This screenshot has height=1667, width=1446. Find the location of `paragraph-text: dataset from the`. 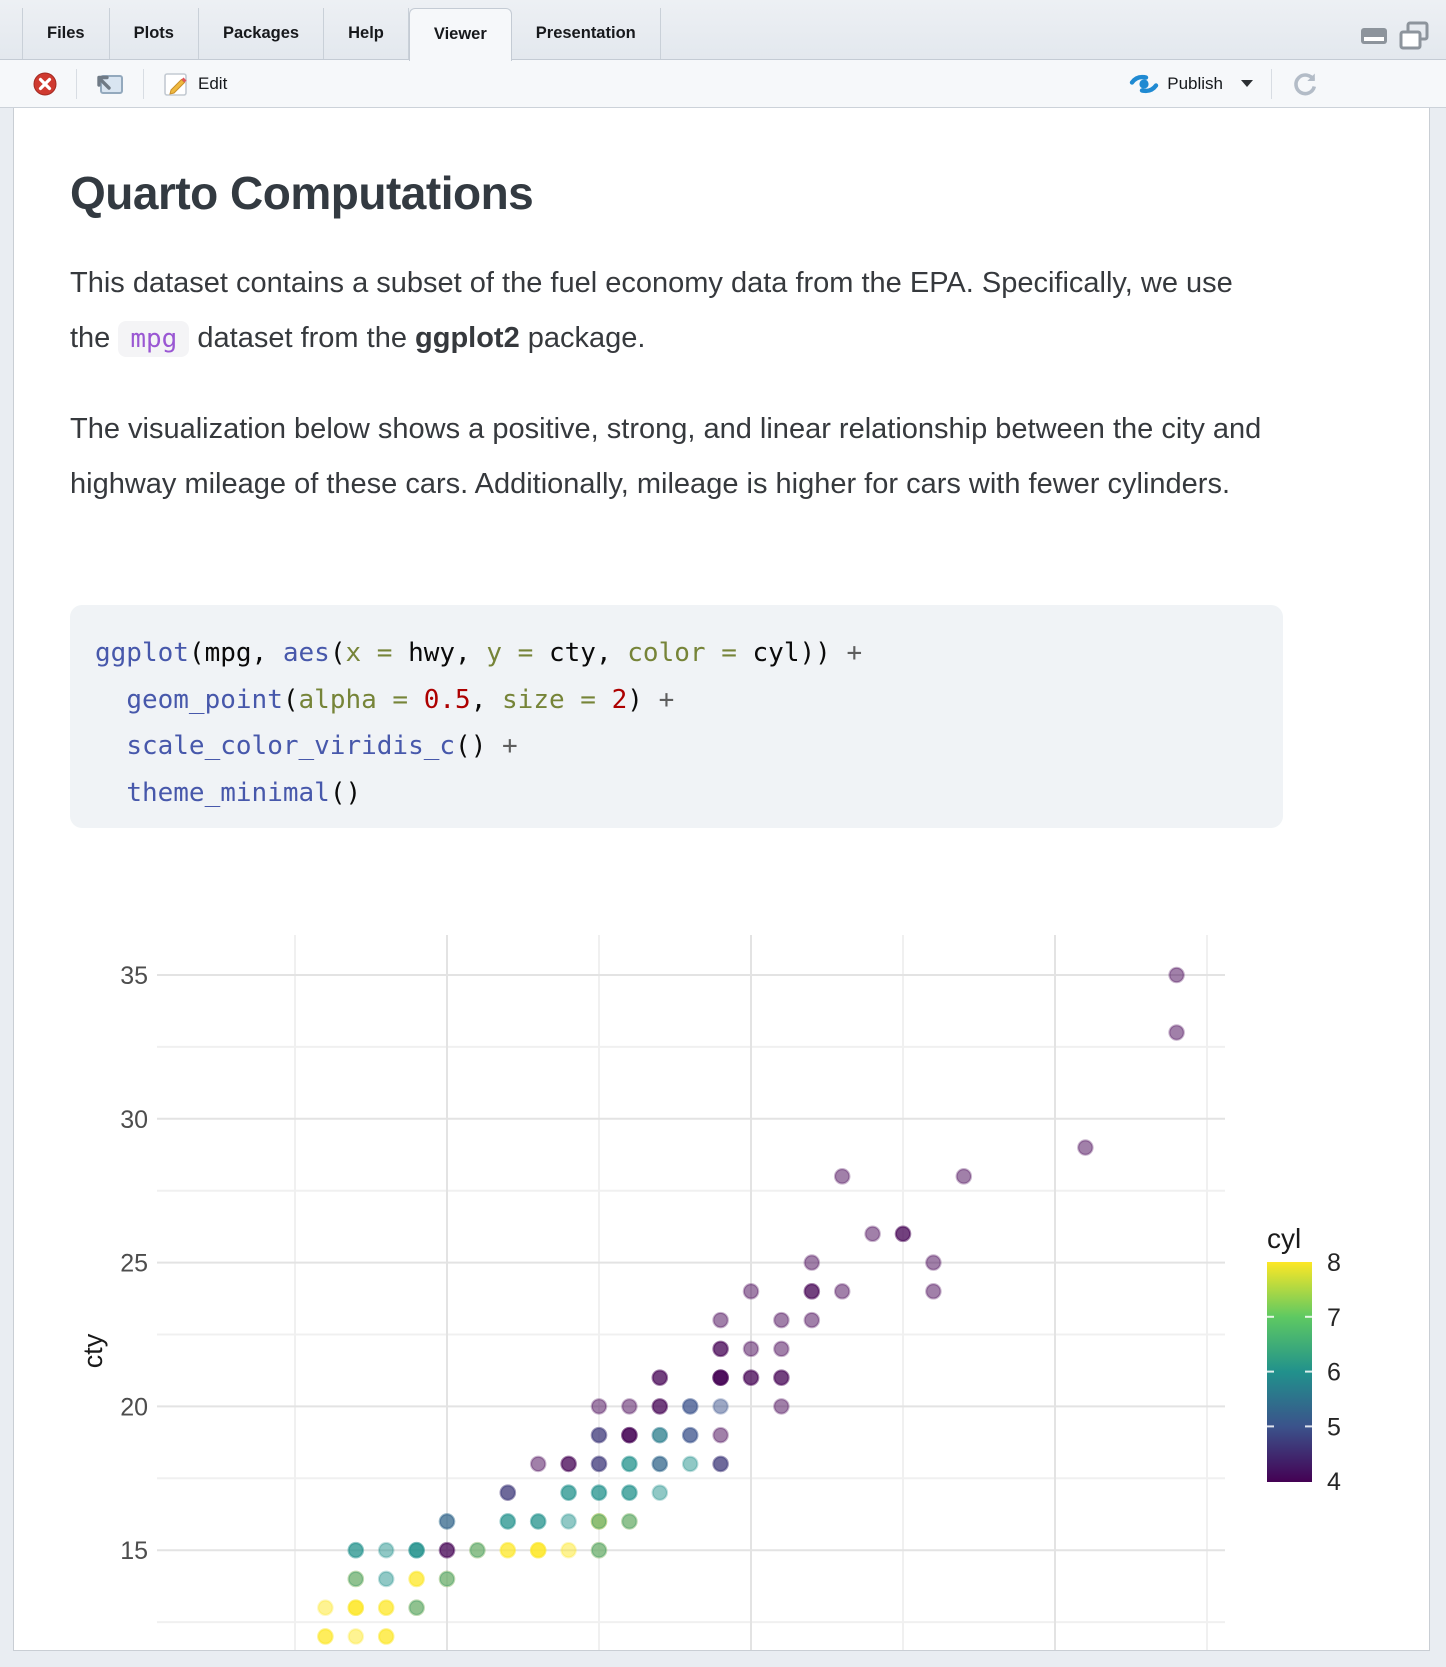

paragraph-text: dataset from the is located at coordinates (302, 338).